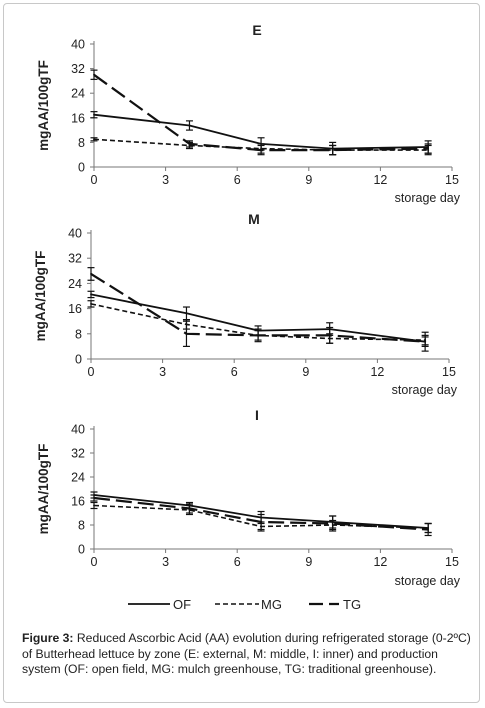 Image resolution: width=485 pixels, height=708 pixels. I want to click on legend-label-TG: TG, so click(352, 604).